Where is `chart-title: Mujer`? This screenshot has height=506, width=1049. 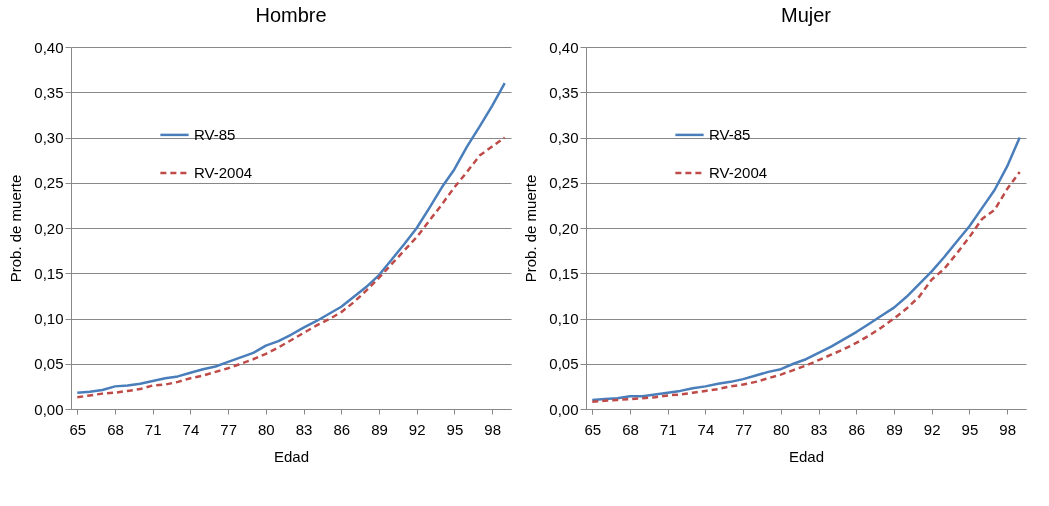 chart-title: Mujer is located at coordinates (806, 15).